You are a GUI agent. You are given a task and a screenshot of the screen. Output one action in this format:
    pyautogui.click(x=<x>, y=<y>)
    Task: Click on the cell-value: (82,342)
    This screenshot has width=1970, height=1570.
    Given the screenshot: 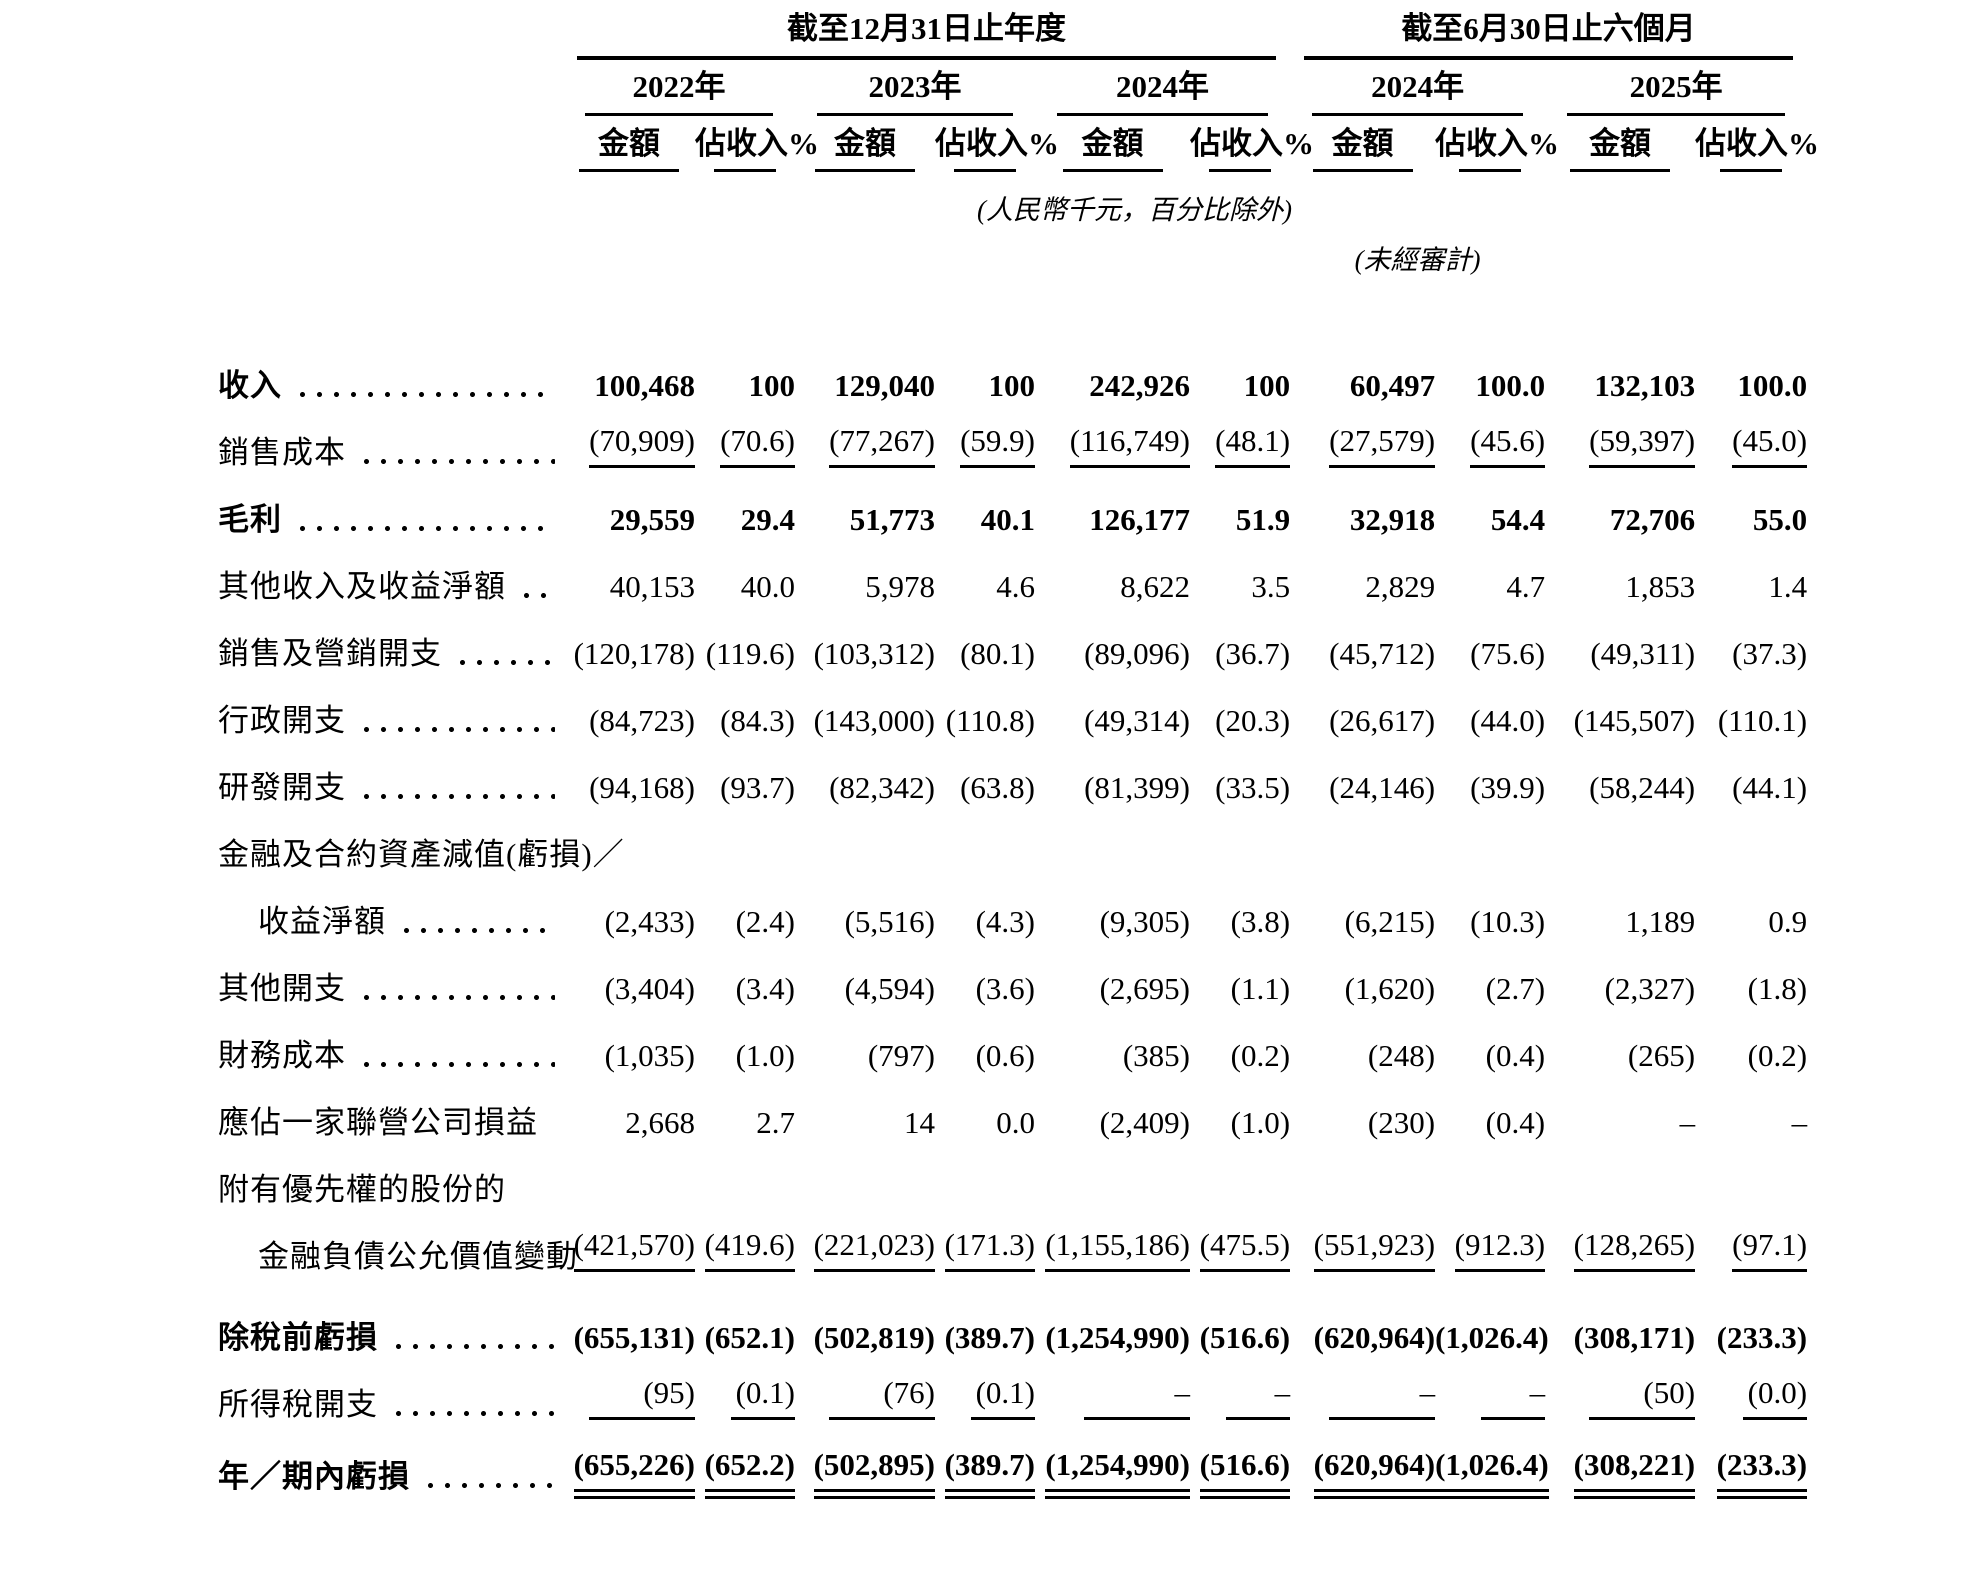 What is the action you would take?
    pyautogui.click(x=865, y=779)
    